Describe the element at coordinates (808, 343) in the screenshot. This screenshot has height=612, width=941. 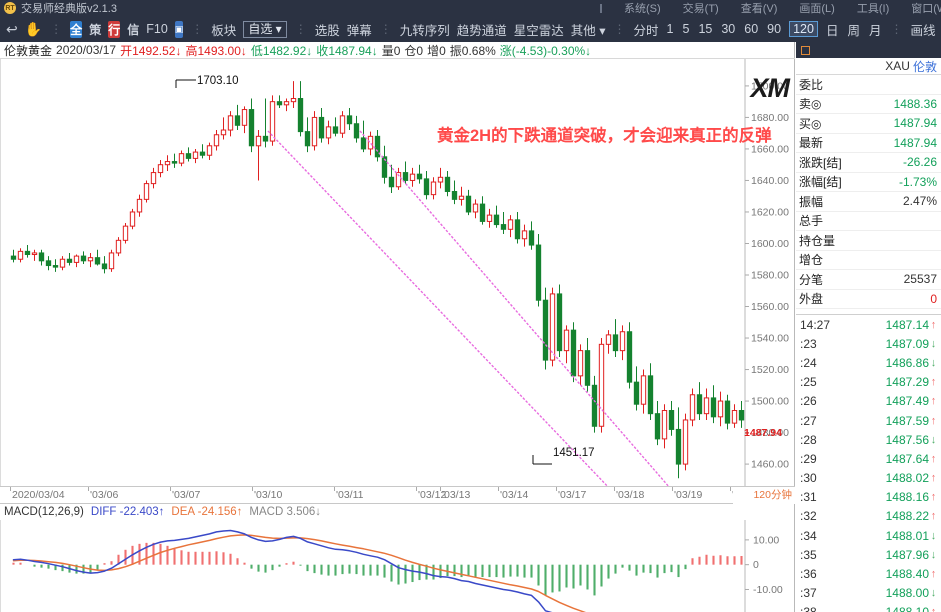
I see `tick-time: :23` at that location.